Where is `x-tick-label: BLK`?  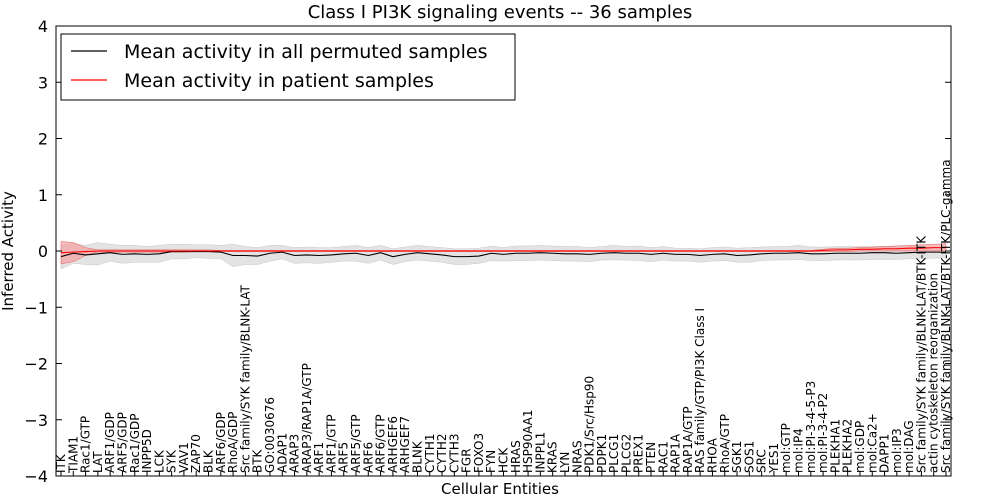
x-tick-label: BLK is located at coordinates (209, 461).